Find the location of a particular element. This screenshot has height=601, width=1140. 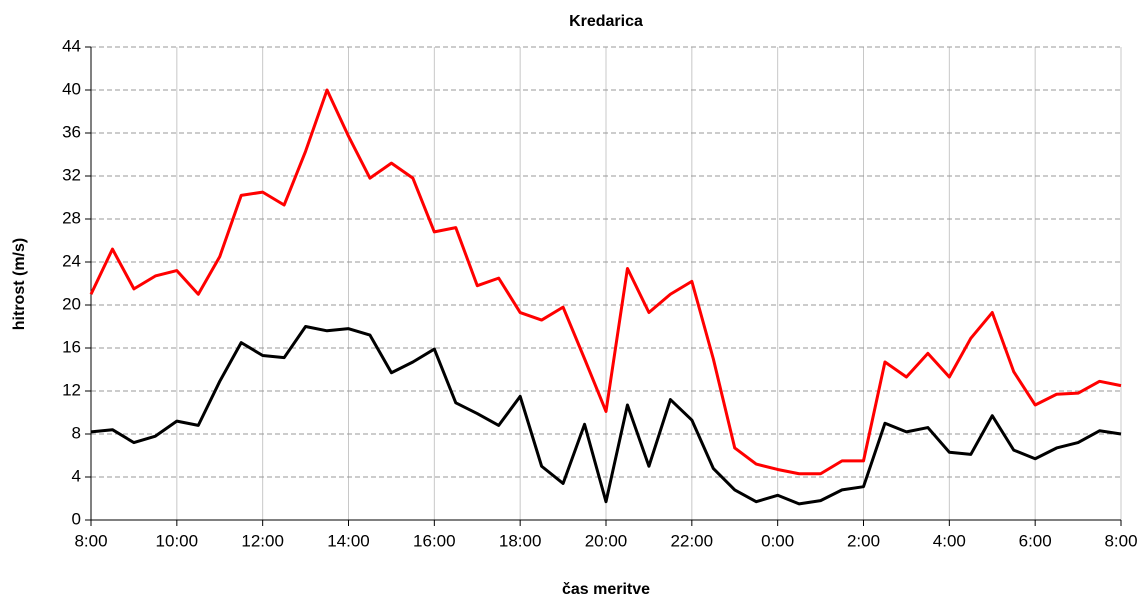

x-tick-label: 0:00 is located at coordinates (777, 540).